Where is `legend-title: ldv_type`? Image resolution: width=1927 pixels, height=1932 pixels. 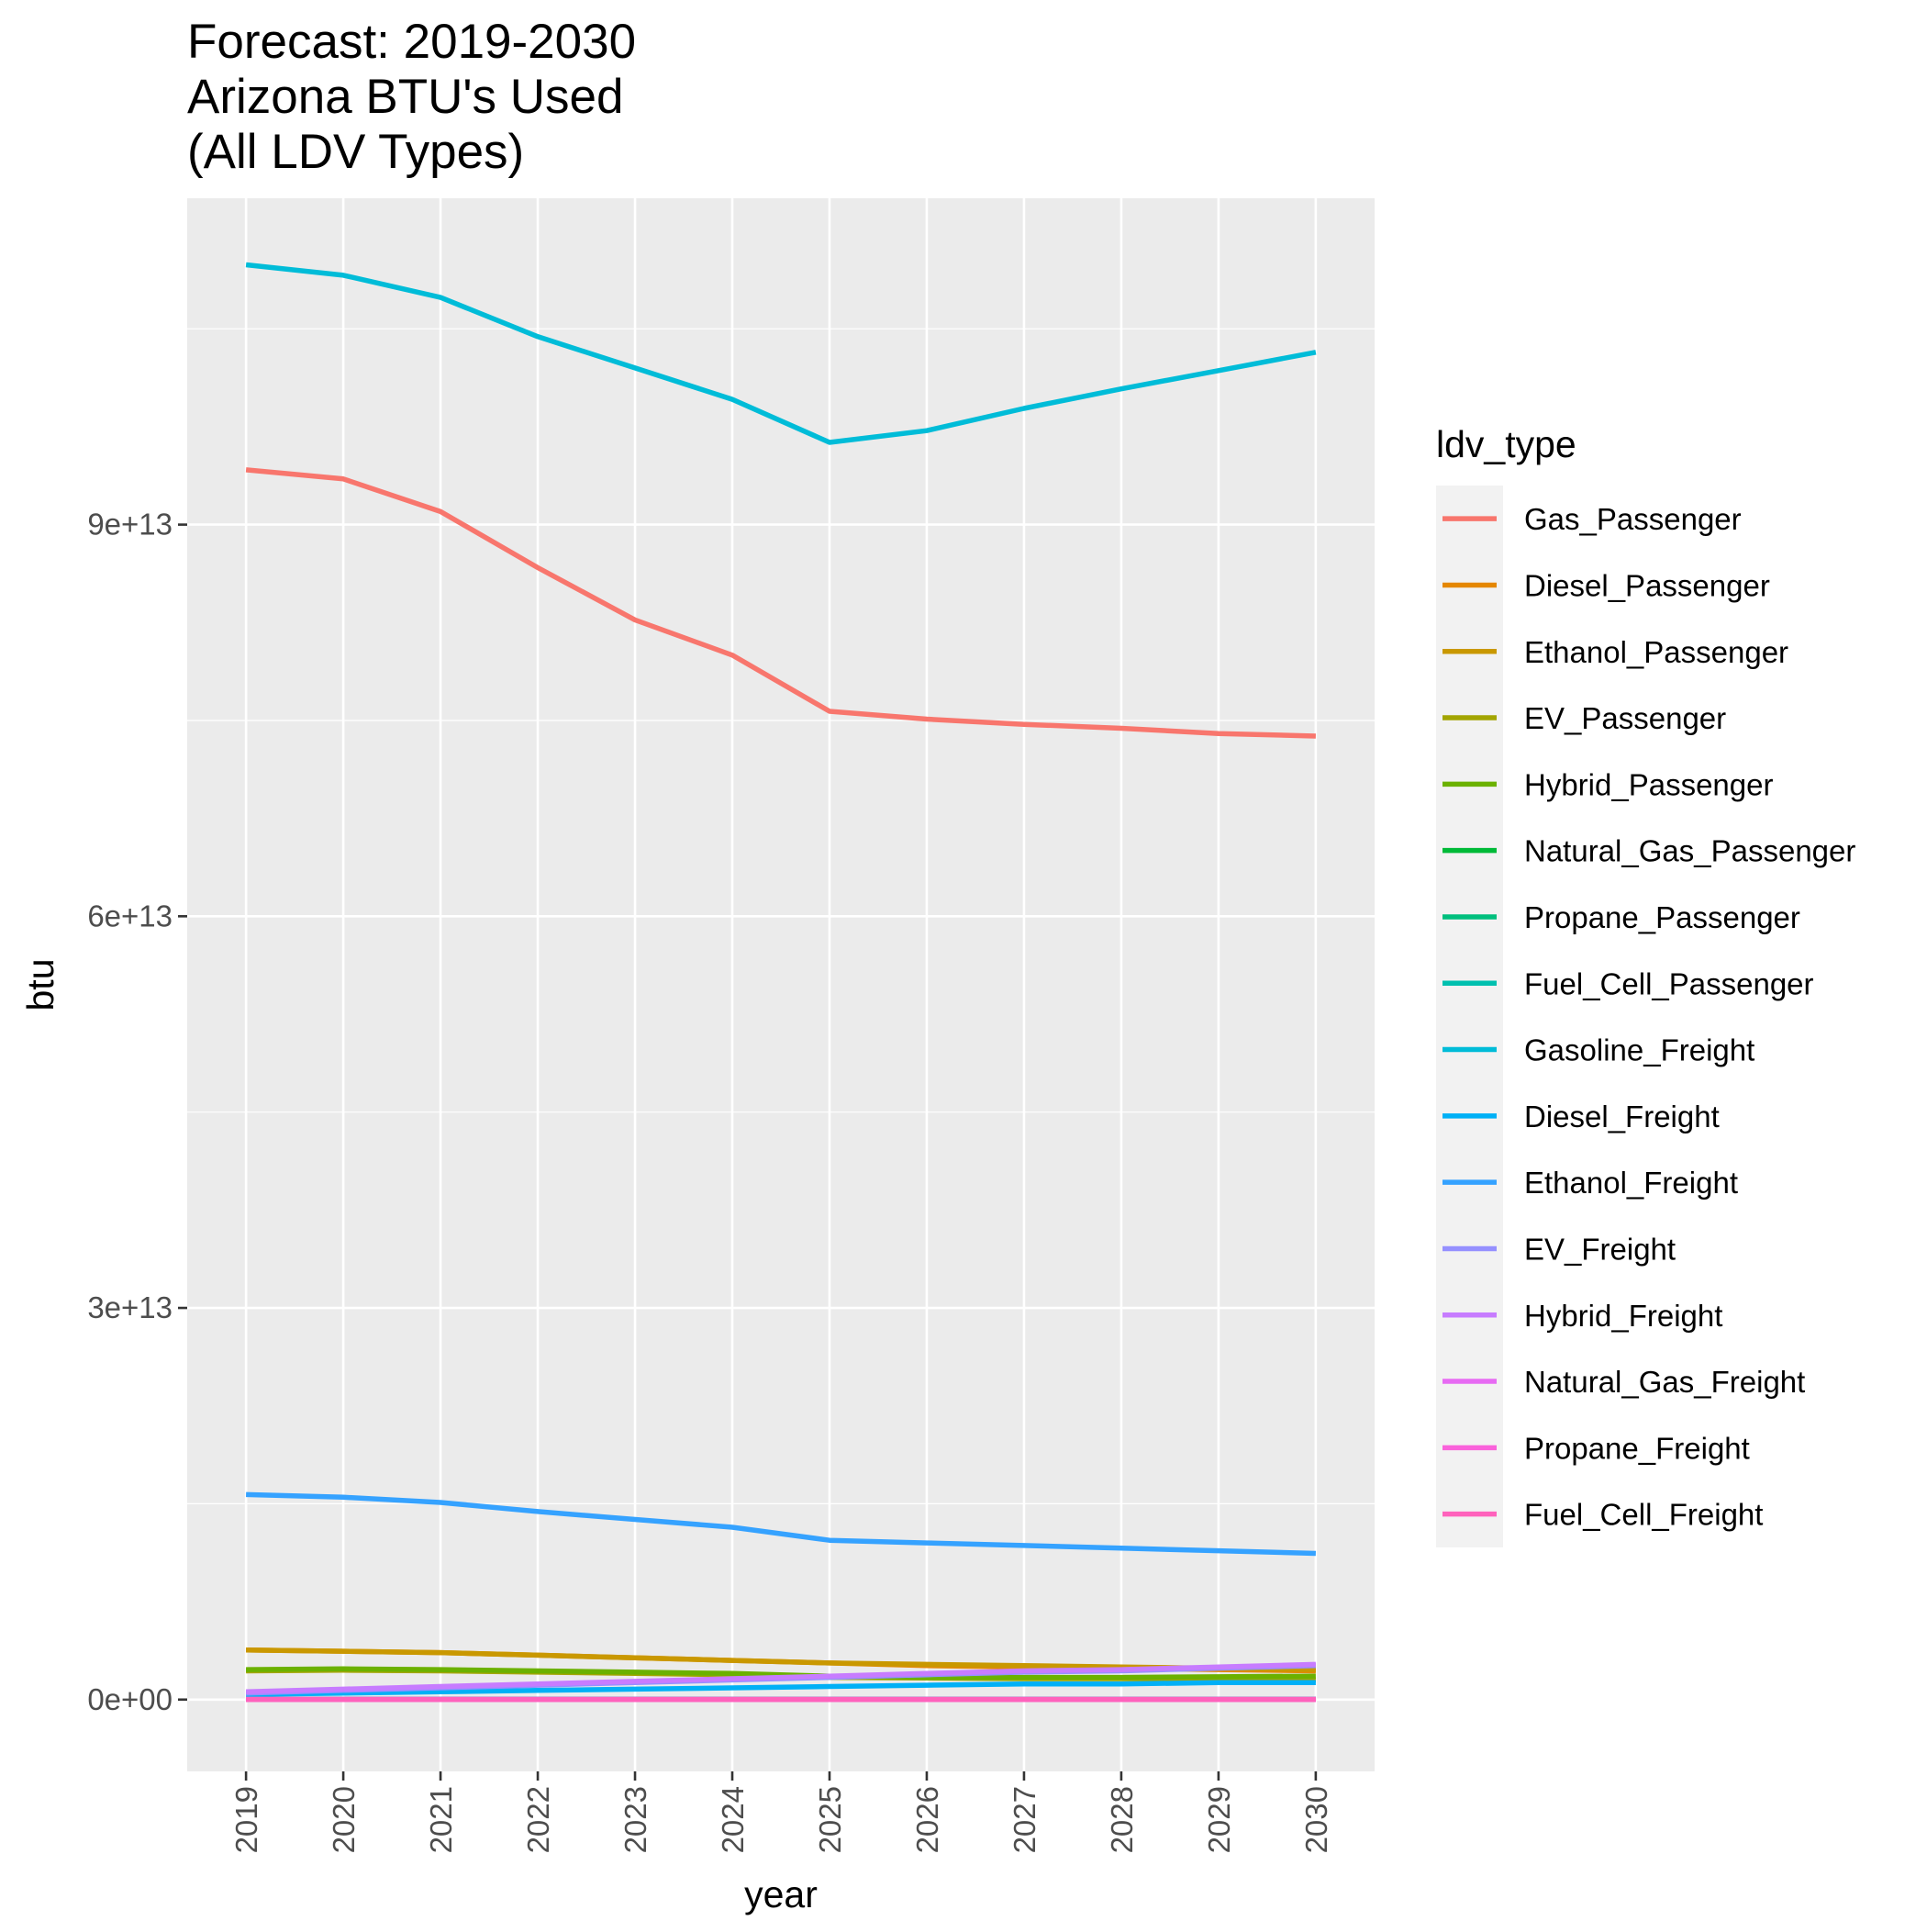
legend-title: ldv_type is located at coordinates (1506, 444).